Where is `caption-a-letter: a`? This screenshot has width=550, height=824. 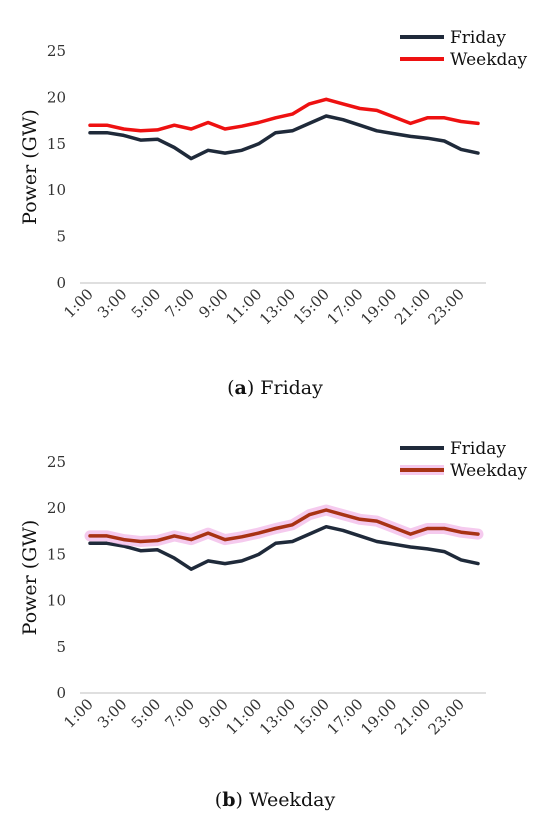 caption-a-letter: a is located at coordinates (240, 388).